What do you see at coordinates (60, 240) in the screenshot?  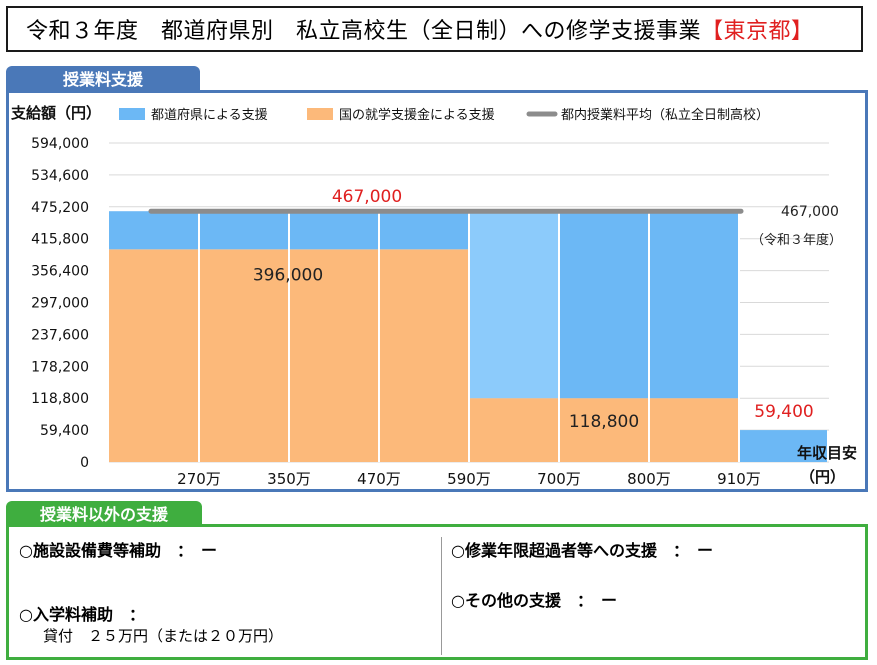 I see `y-tick-label-7: 415,800` at bounding box center [60, 240].